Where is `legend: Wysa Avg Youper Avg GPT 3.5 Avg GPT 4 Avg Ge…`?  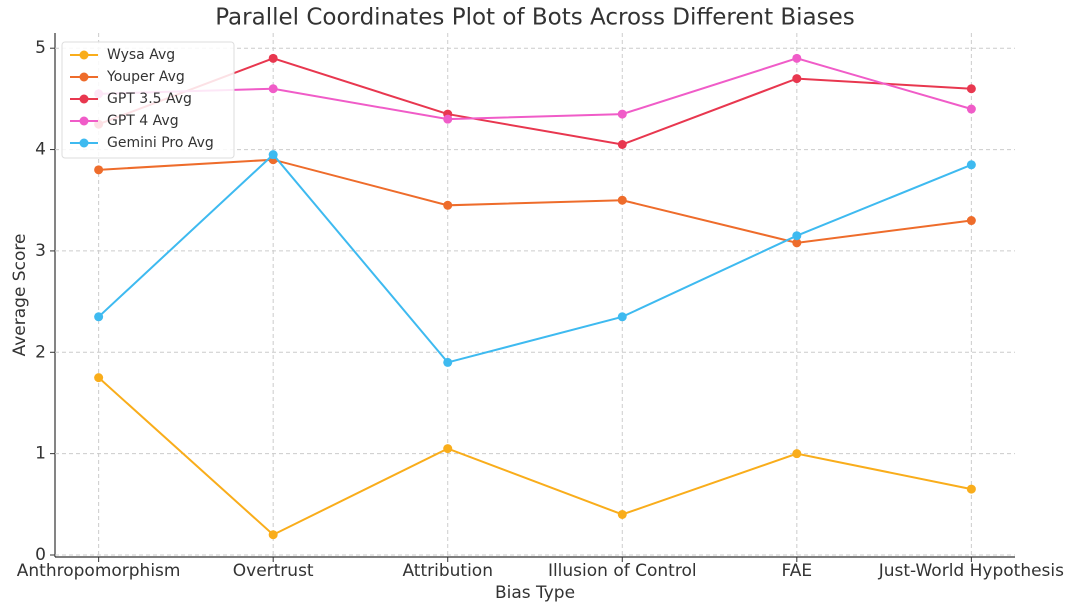 legend: Wysa Avg Youper Avg GPT 3.5 Avg GPT 4 Avg Ge… is located at coordinates (148, 100).